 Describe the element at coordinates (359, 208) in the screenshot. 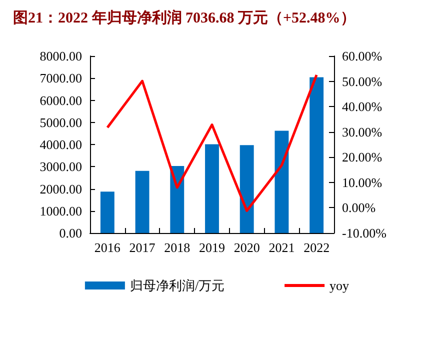

I see `y2-tick-label: 0.00%` at that location.